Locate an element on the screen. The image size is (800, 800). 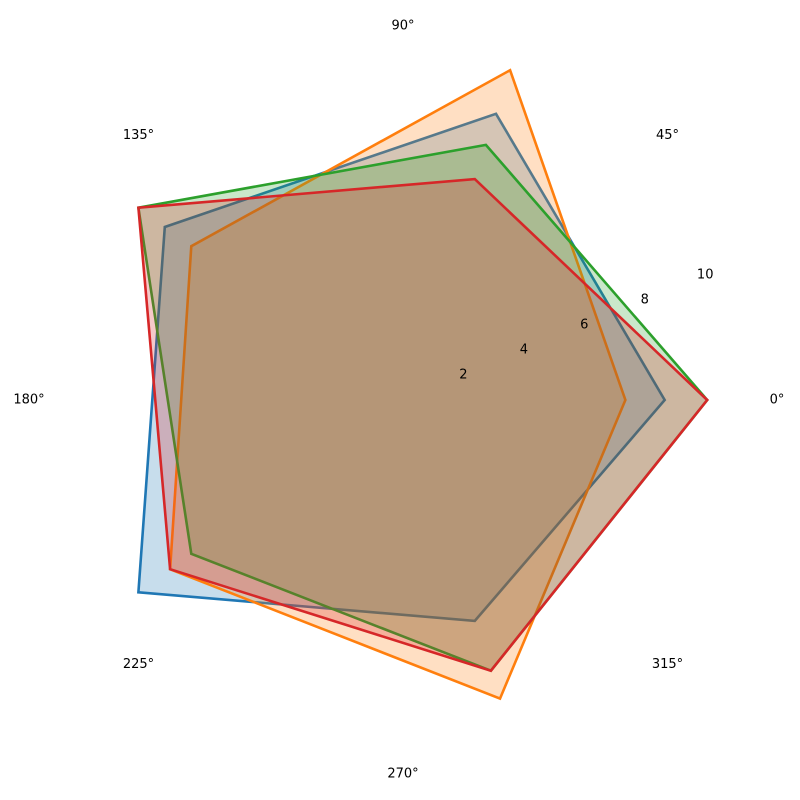
angle-tick-label: 225° is located at coordinates (138, 664).